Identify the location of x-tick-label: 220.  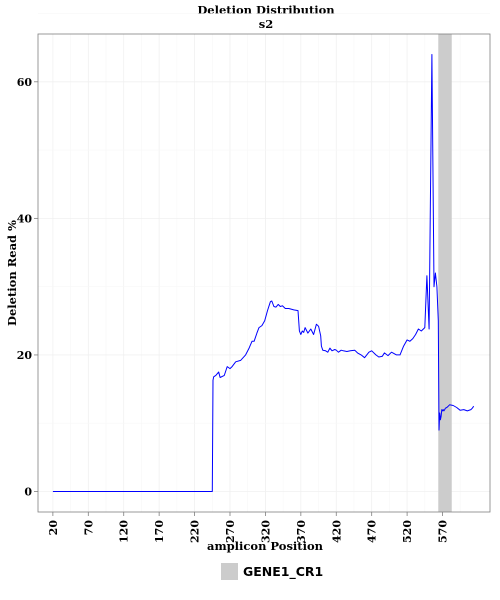
(195, 531).